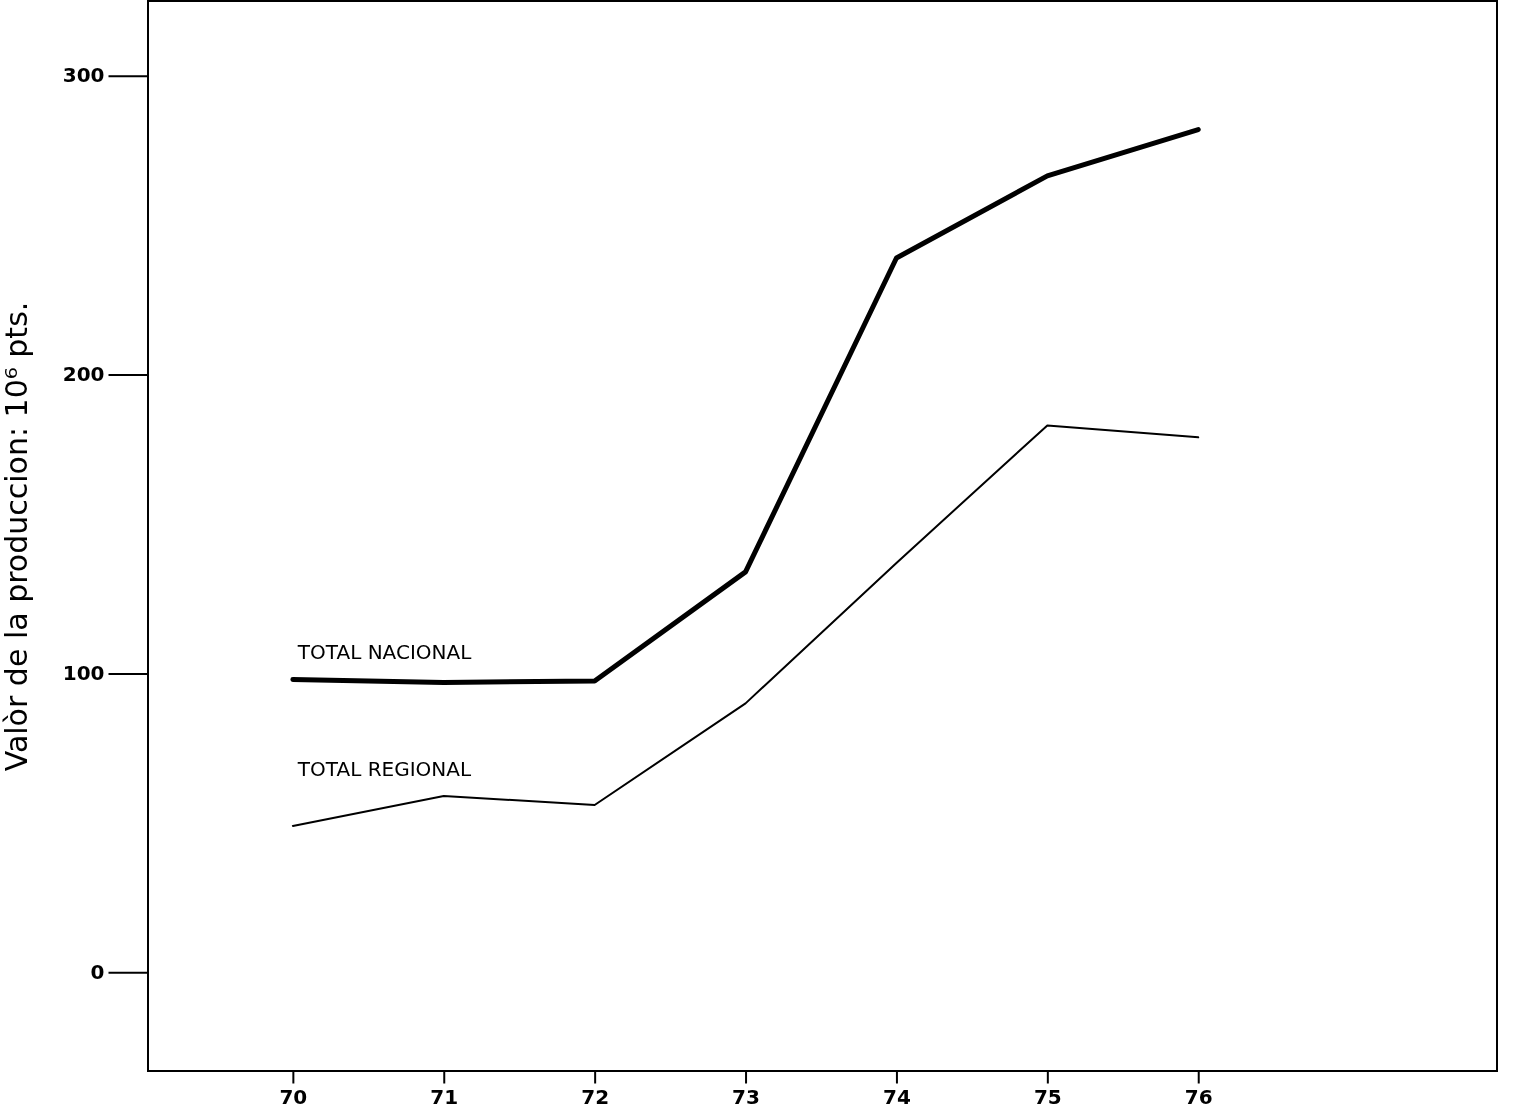  Describe the element at coordinates (97, 971) in the screenshot. I see `y-tick-label: 0` at that location.